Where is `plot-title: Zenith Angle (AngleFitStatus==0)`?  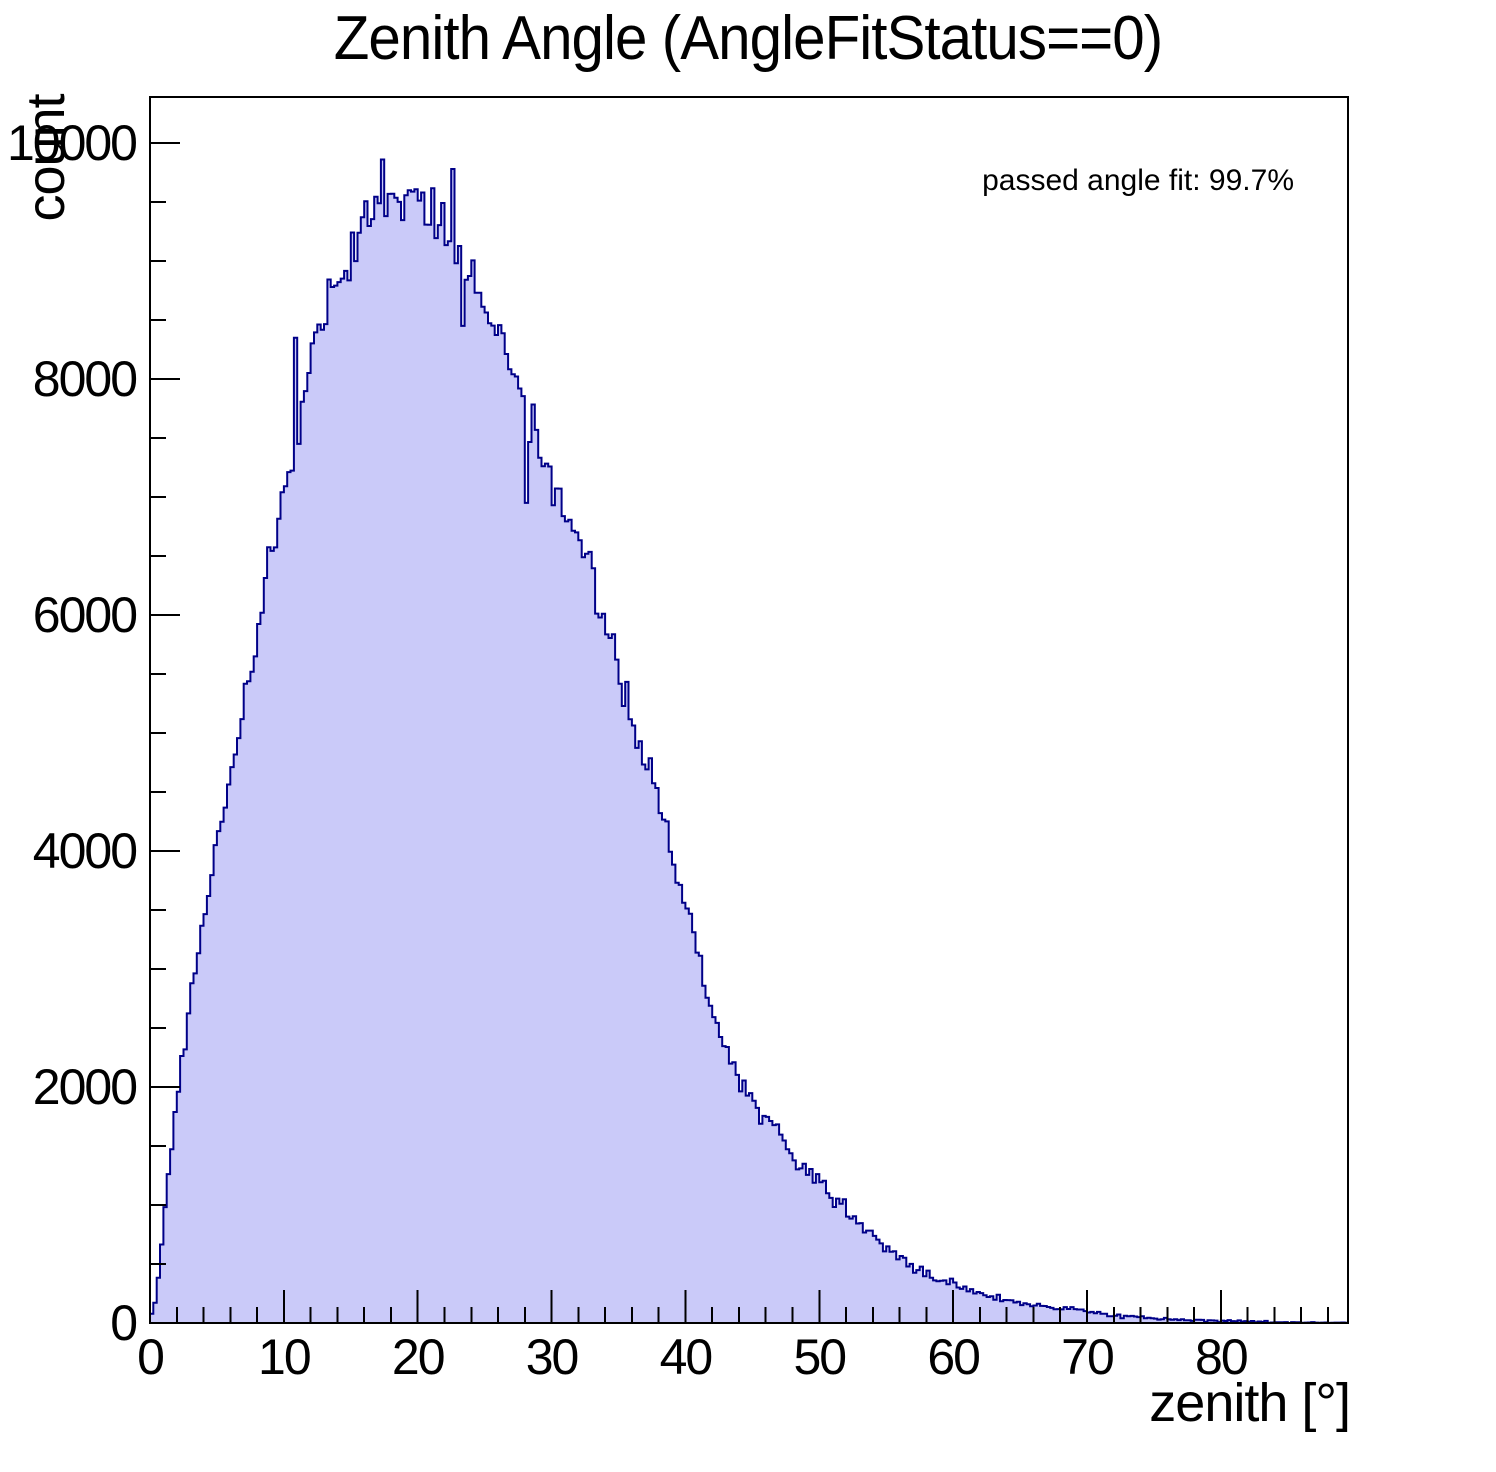
plot-title: Zenith Angle (AngleFitStatus==0) is located at coordinates (748, 38).